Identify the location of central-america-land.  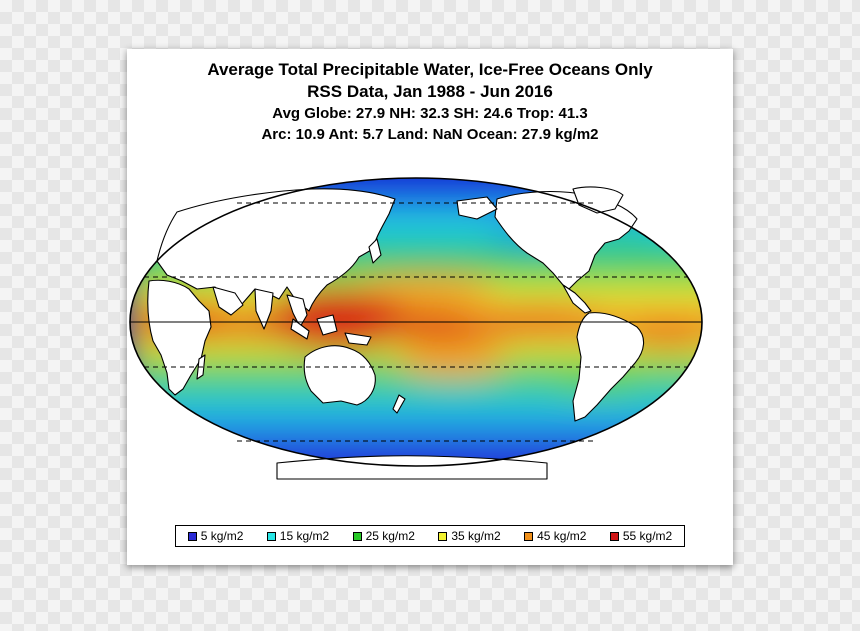
(577, 299).